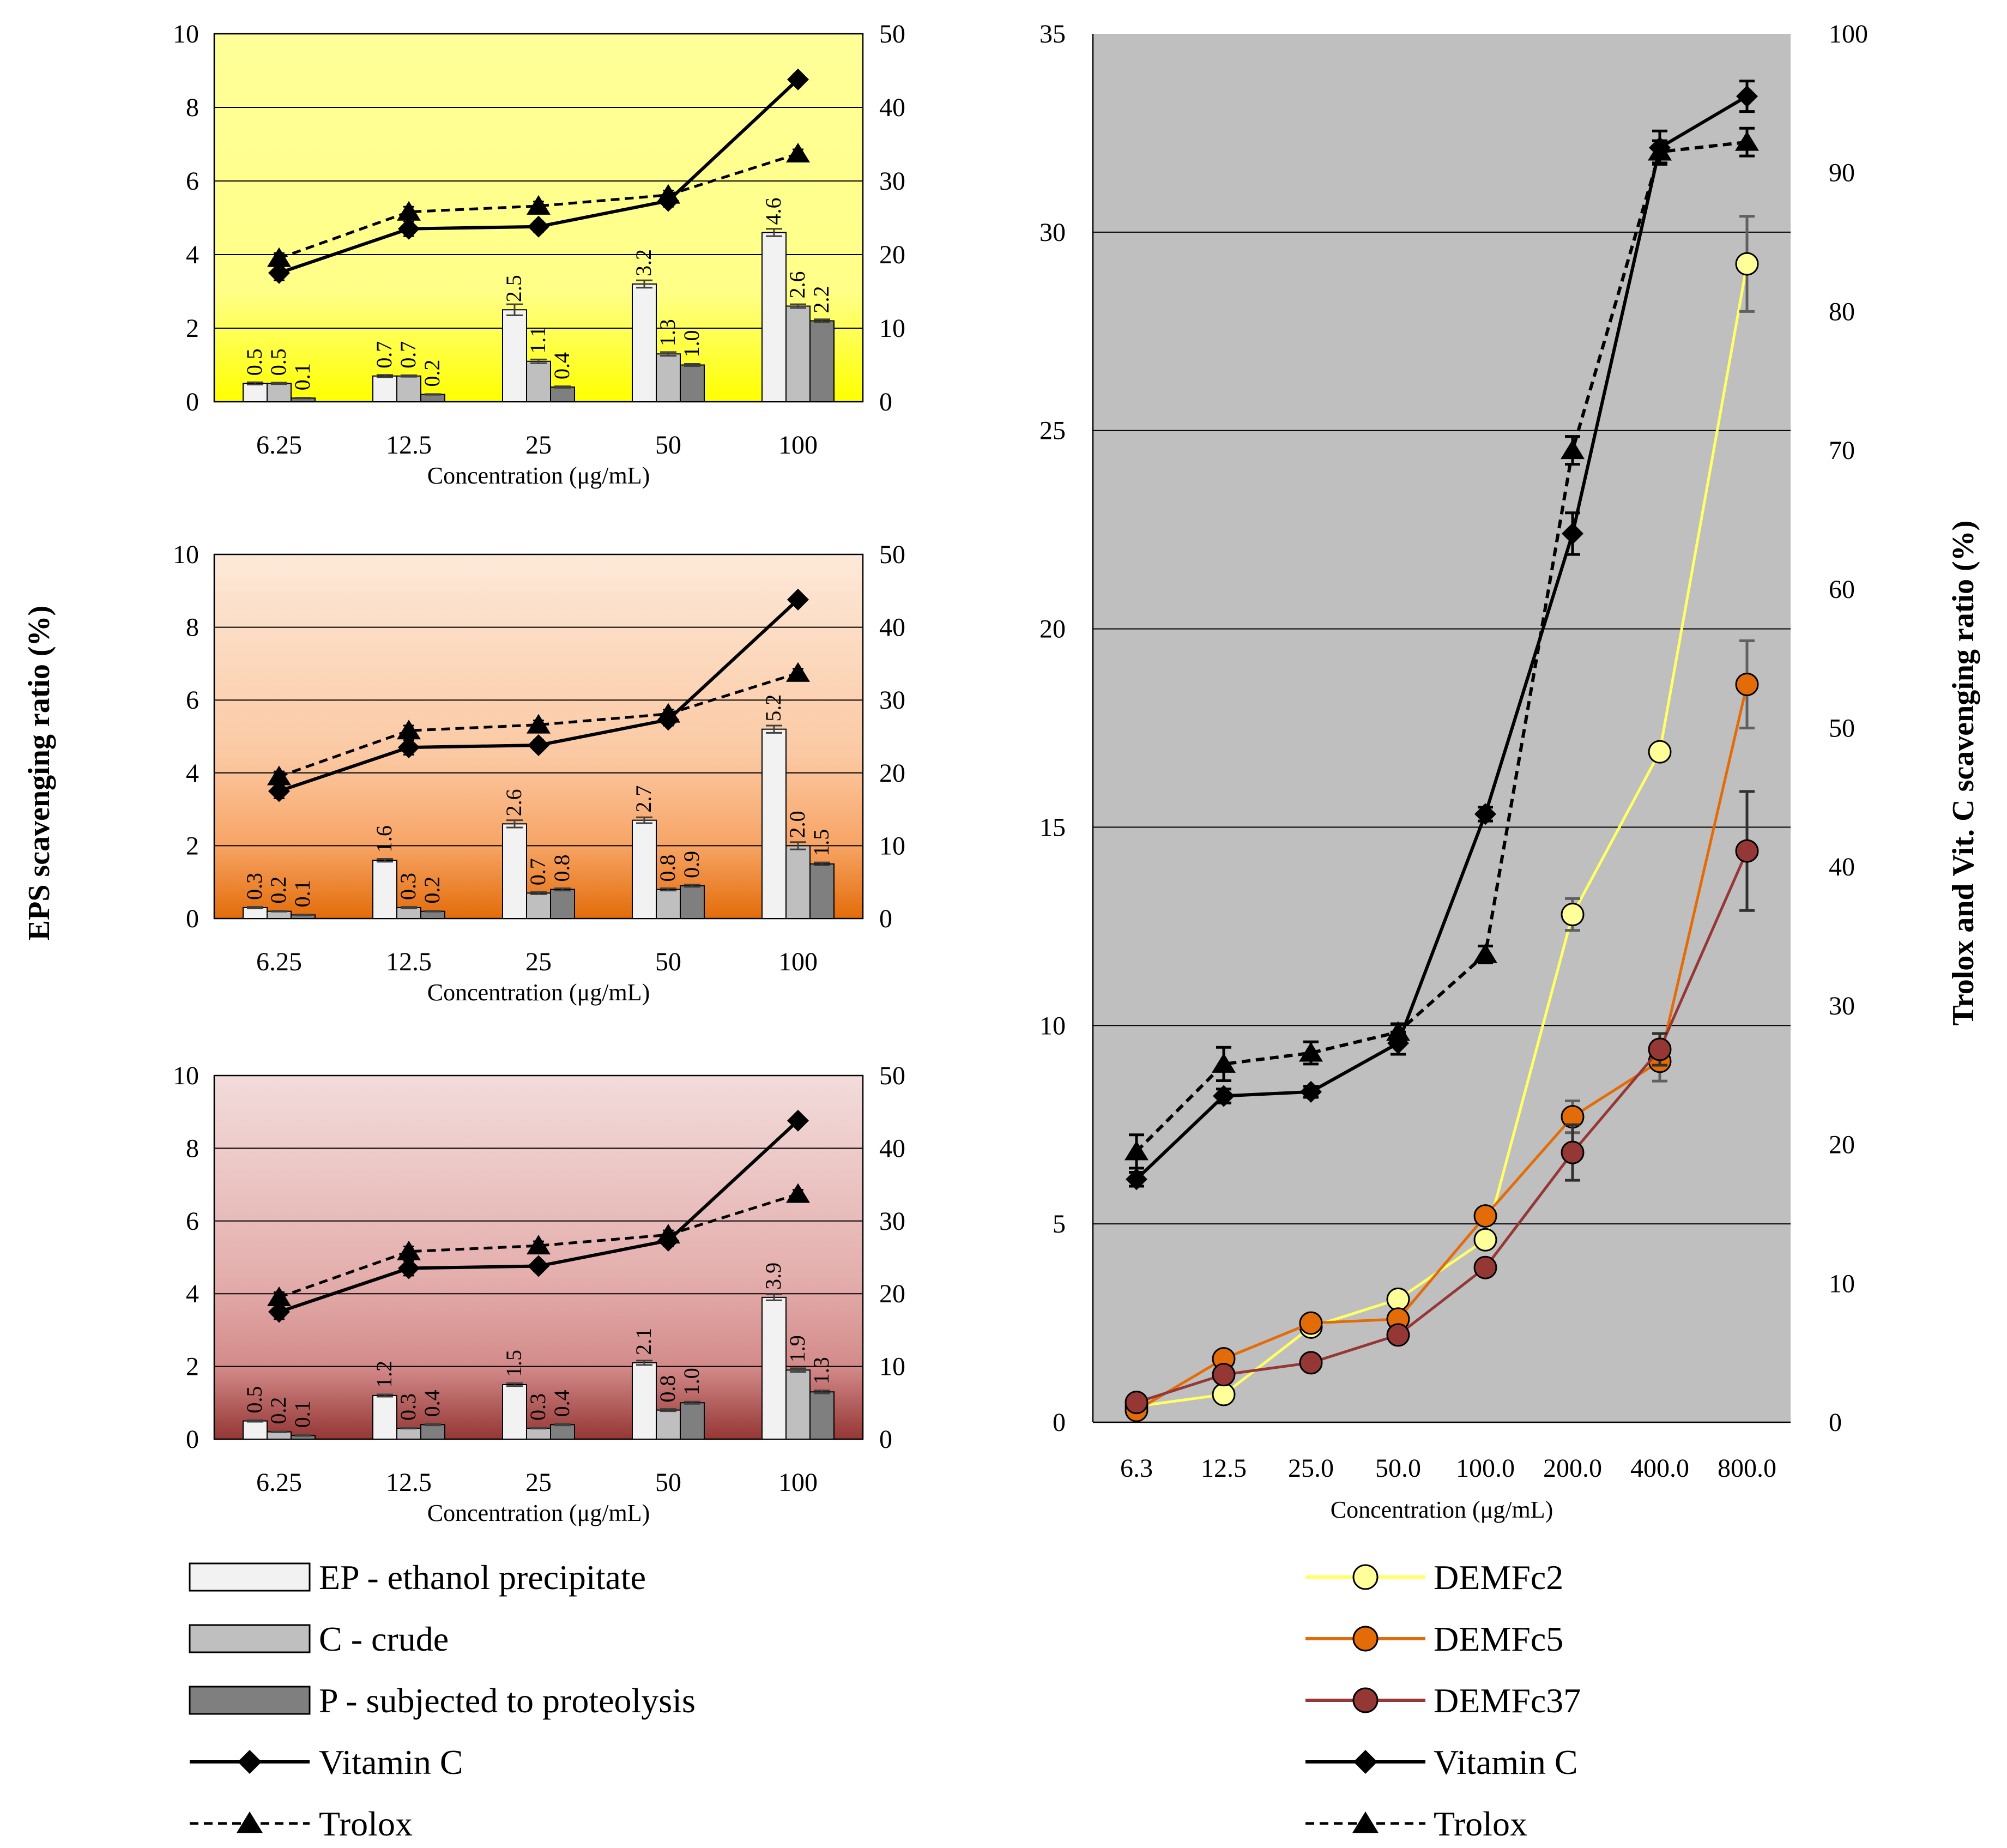 This screenshot has width=2007, height=1848. I want to click on legend-swatch-ep, so click(250, 1577).